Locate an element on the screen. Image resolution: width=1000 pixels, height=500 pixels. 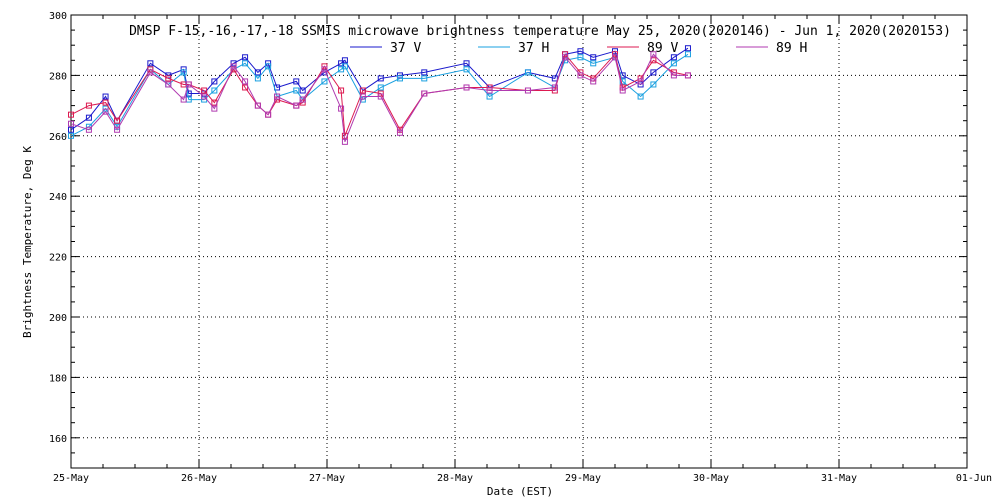
legend: 37 V 37 H 89 V 89 H is located at coordinates (578, 48).